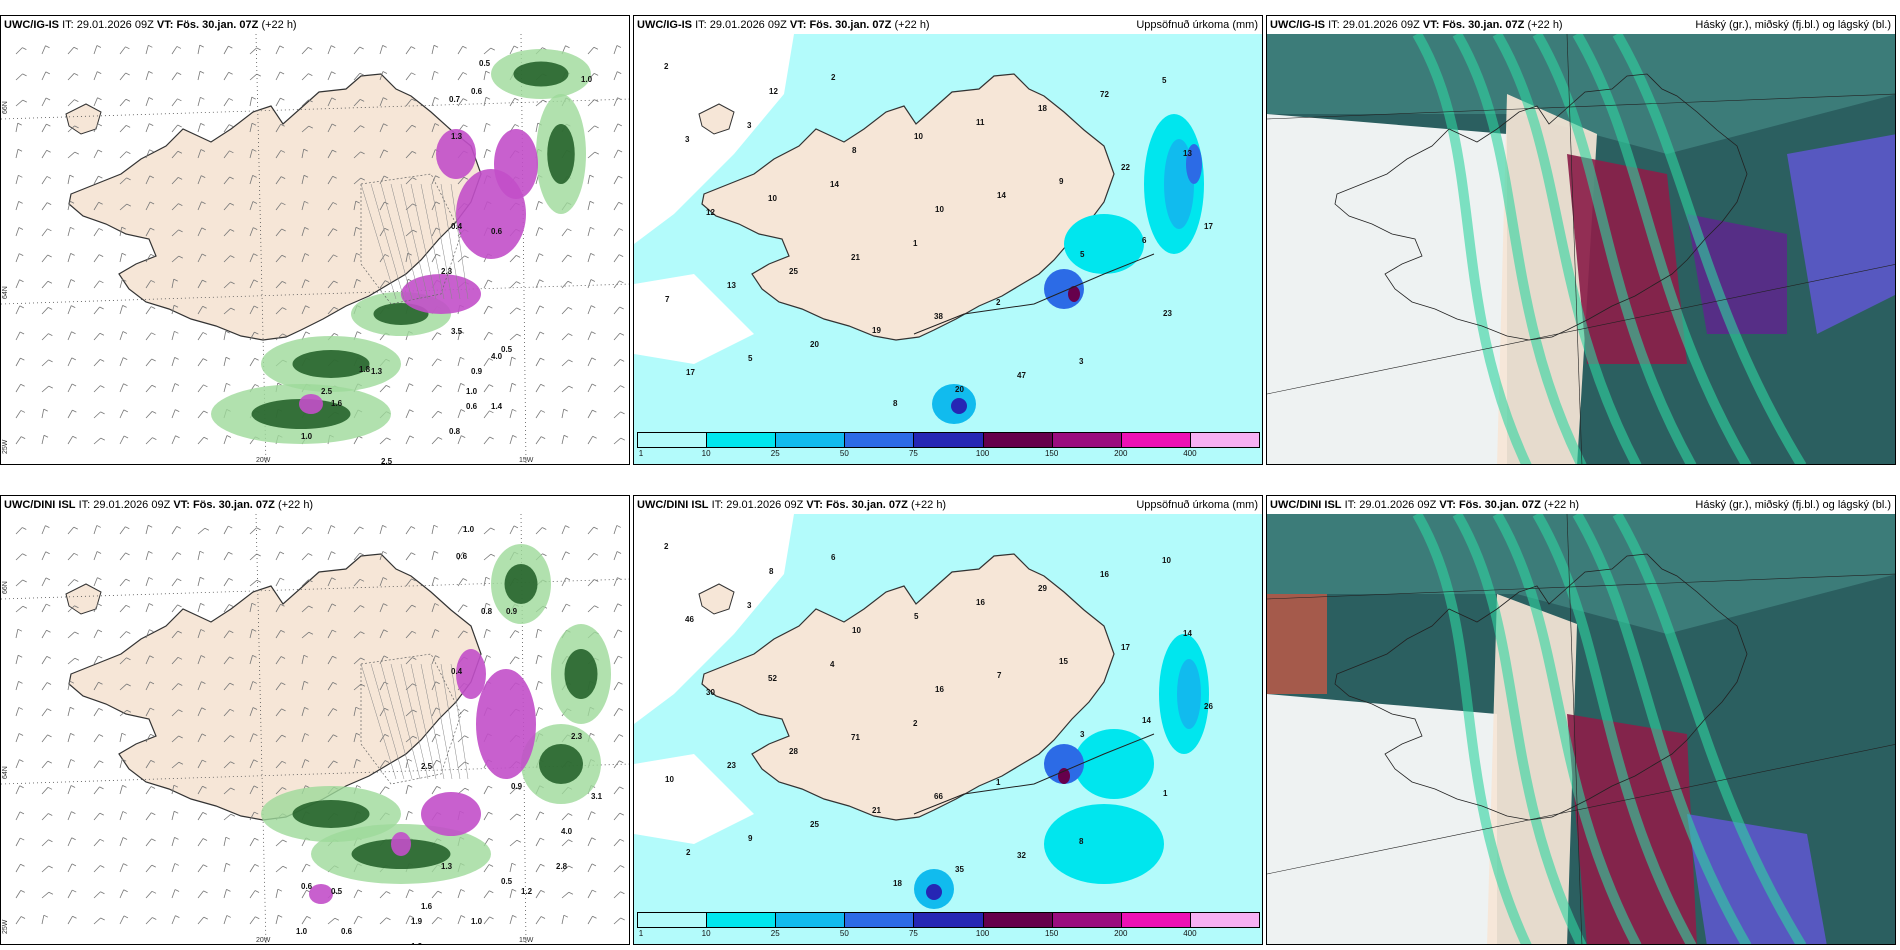 The image size is (1900, 950). Describe the element at coordinates (694, 799) in the screenshot. I see `no-precip-area` at that location.